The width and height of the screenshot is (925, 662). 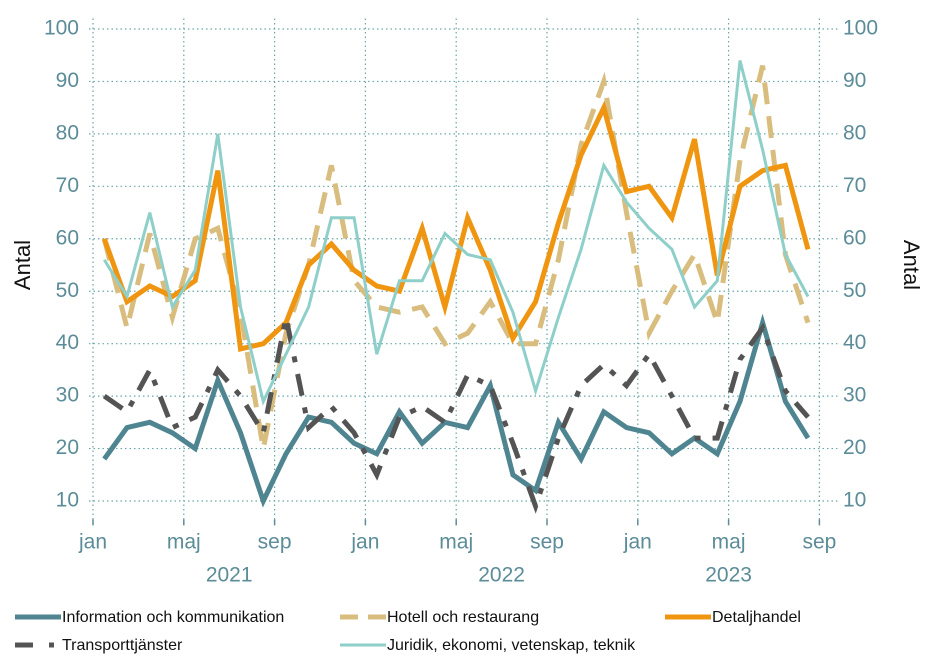 I want to click on y-tick-label: 90, so click(x=67, y=80).